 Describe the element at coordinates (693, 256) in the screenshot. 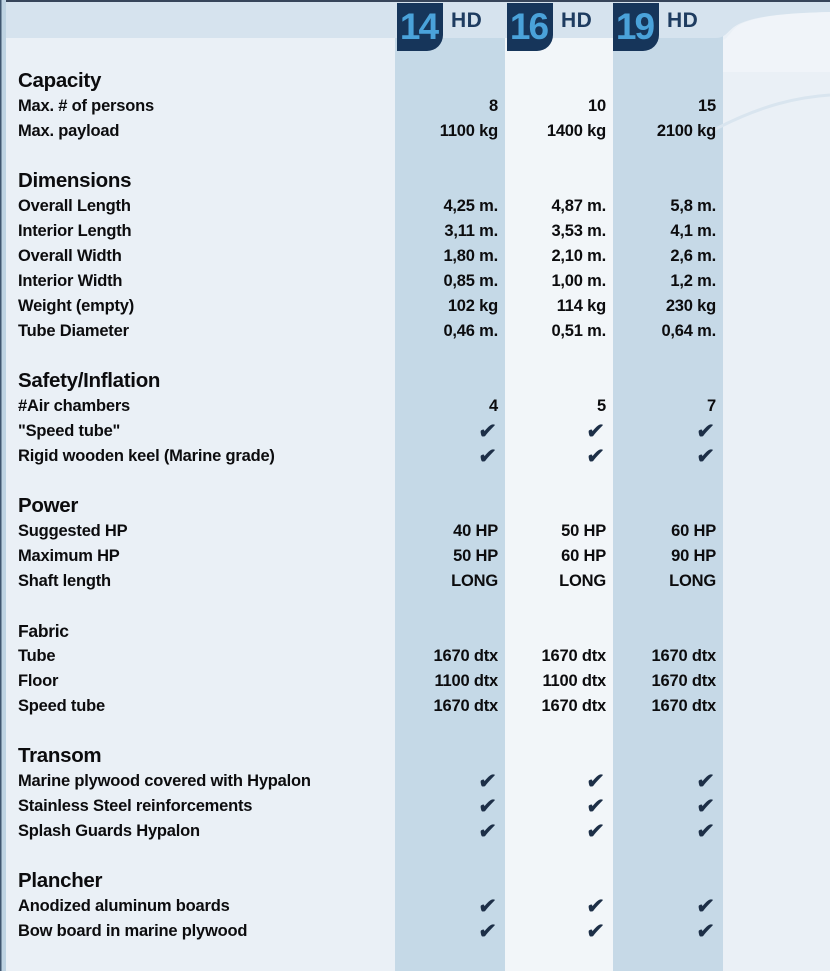

I see `spec-value: 2,6 m.` at that location.